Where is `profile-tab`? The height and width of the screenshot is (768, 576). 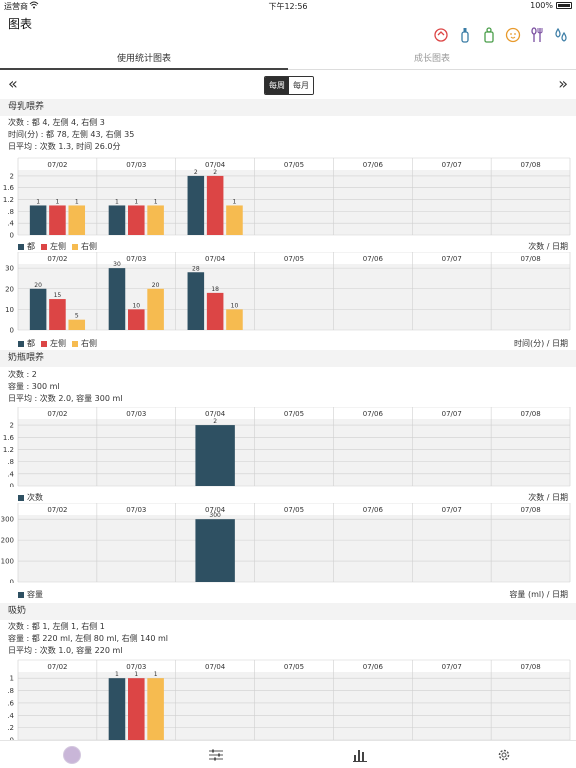
profile-tab is located at coordinates (72, 755).